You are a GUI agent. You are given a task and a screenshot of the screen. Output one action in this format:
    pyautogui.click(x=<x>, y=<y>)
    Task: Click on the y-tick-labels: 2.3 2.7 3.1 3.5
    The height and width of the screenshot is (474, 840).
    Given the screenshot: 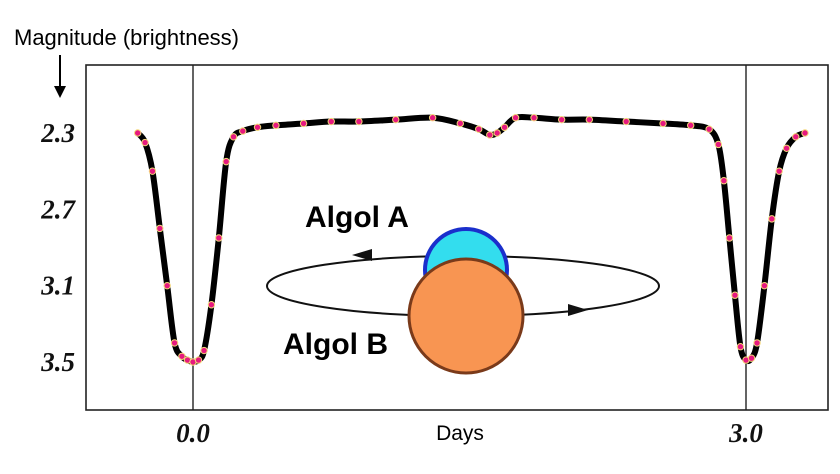 What is the action you would take?
    pyautogui.click(x=58, y=247)
    